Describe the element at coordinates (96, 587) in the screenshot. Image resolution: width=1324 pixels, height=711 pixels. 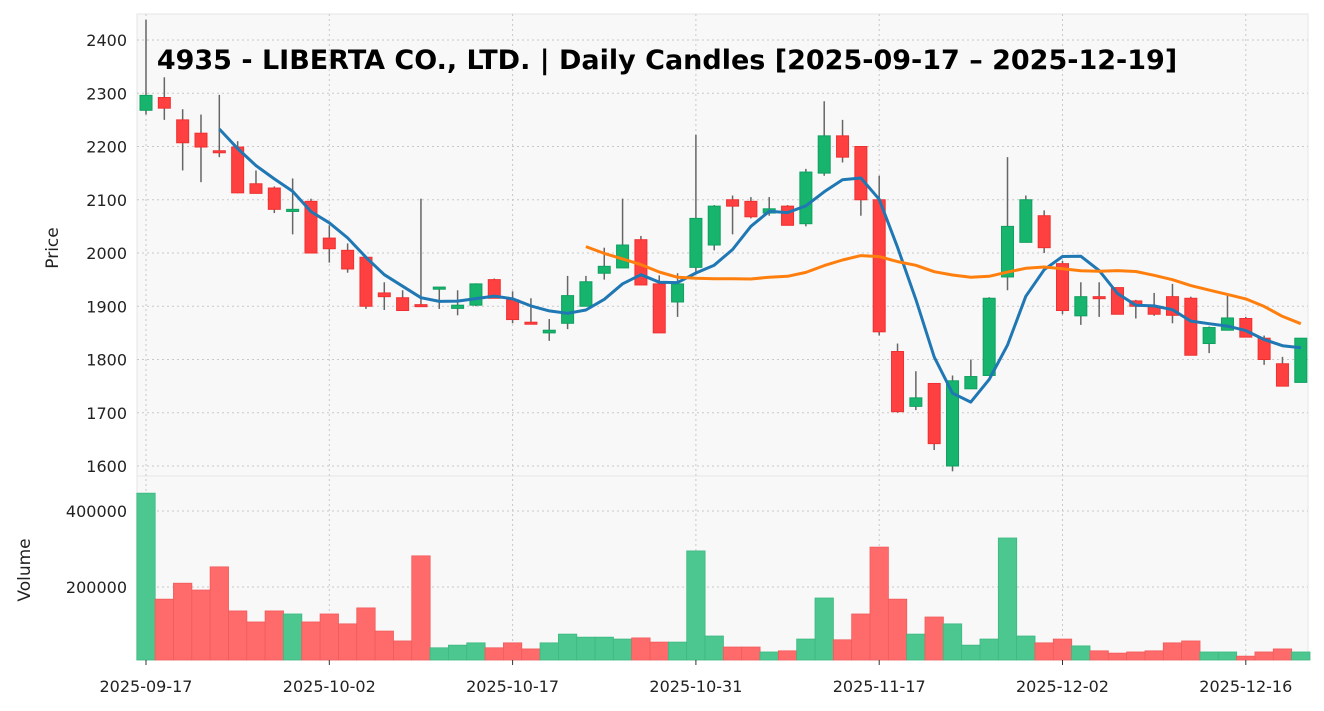
I see `volume-tick-label: 200000` at that location.